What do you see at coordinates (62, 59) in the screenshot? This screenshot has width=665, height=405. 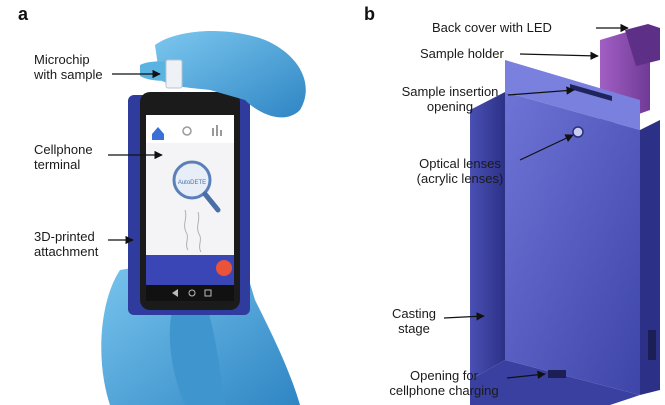 I see `label-microchip-line1: Microchip` at bounding box center [62, 59].